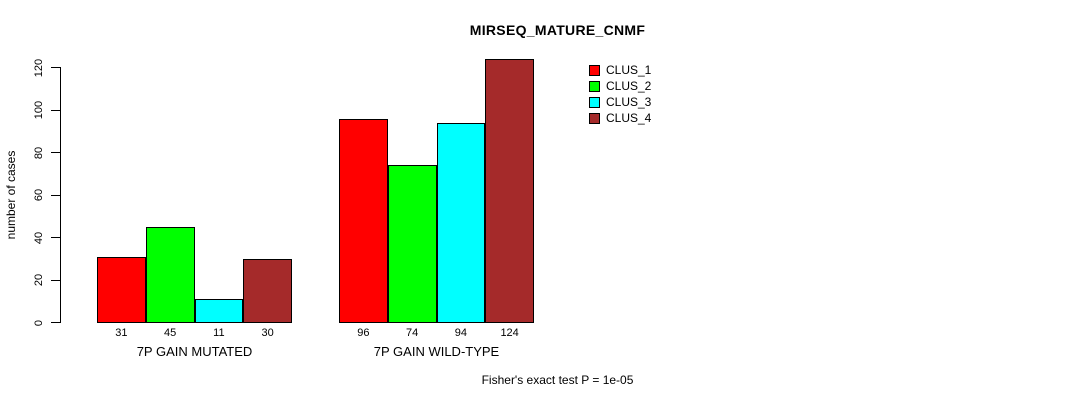 Image resolution: width=1090 pixels, height=400 pixels. I want to click on bar-clus_3-group1, so click(219, 311).